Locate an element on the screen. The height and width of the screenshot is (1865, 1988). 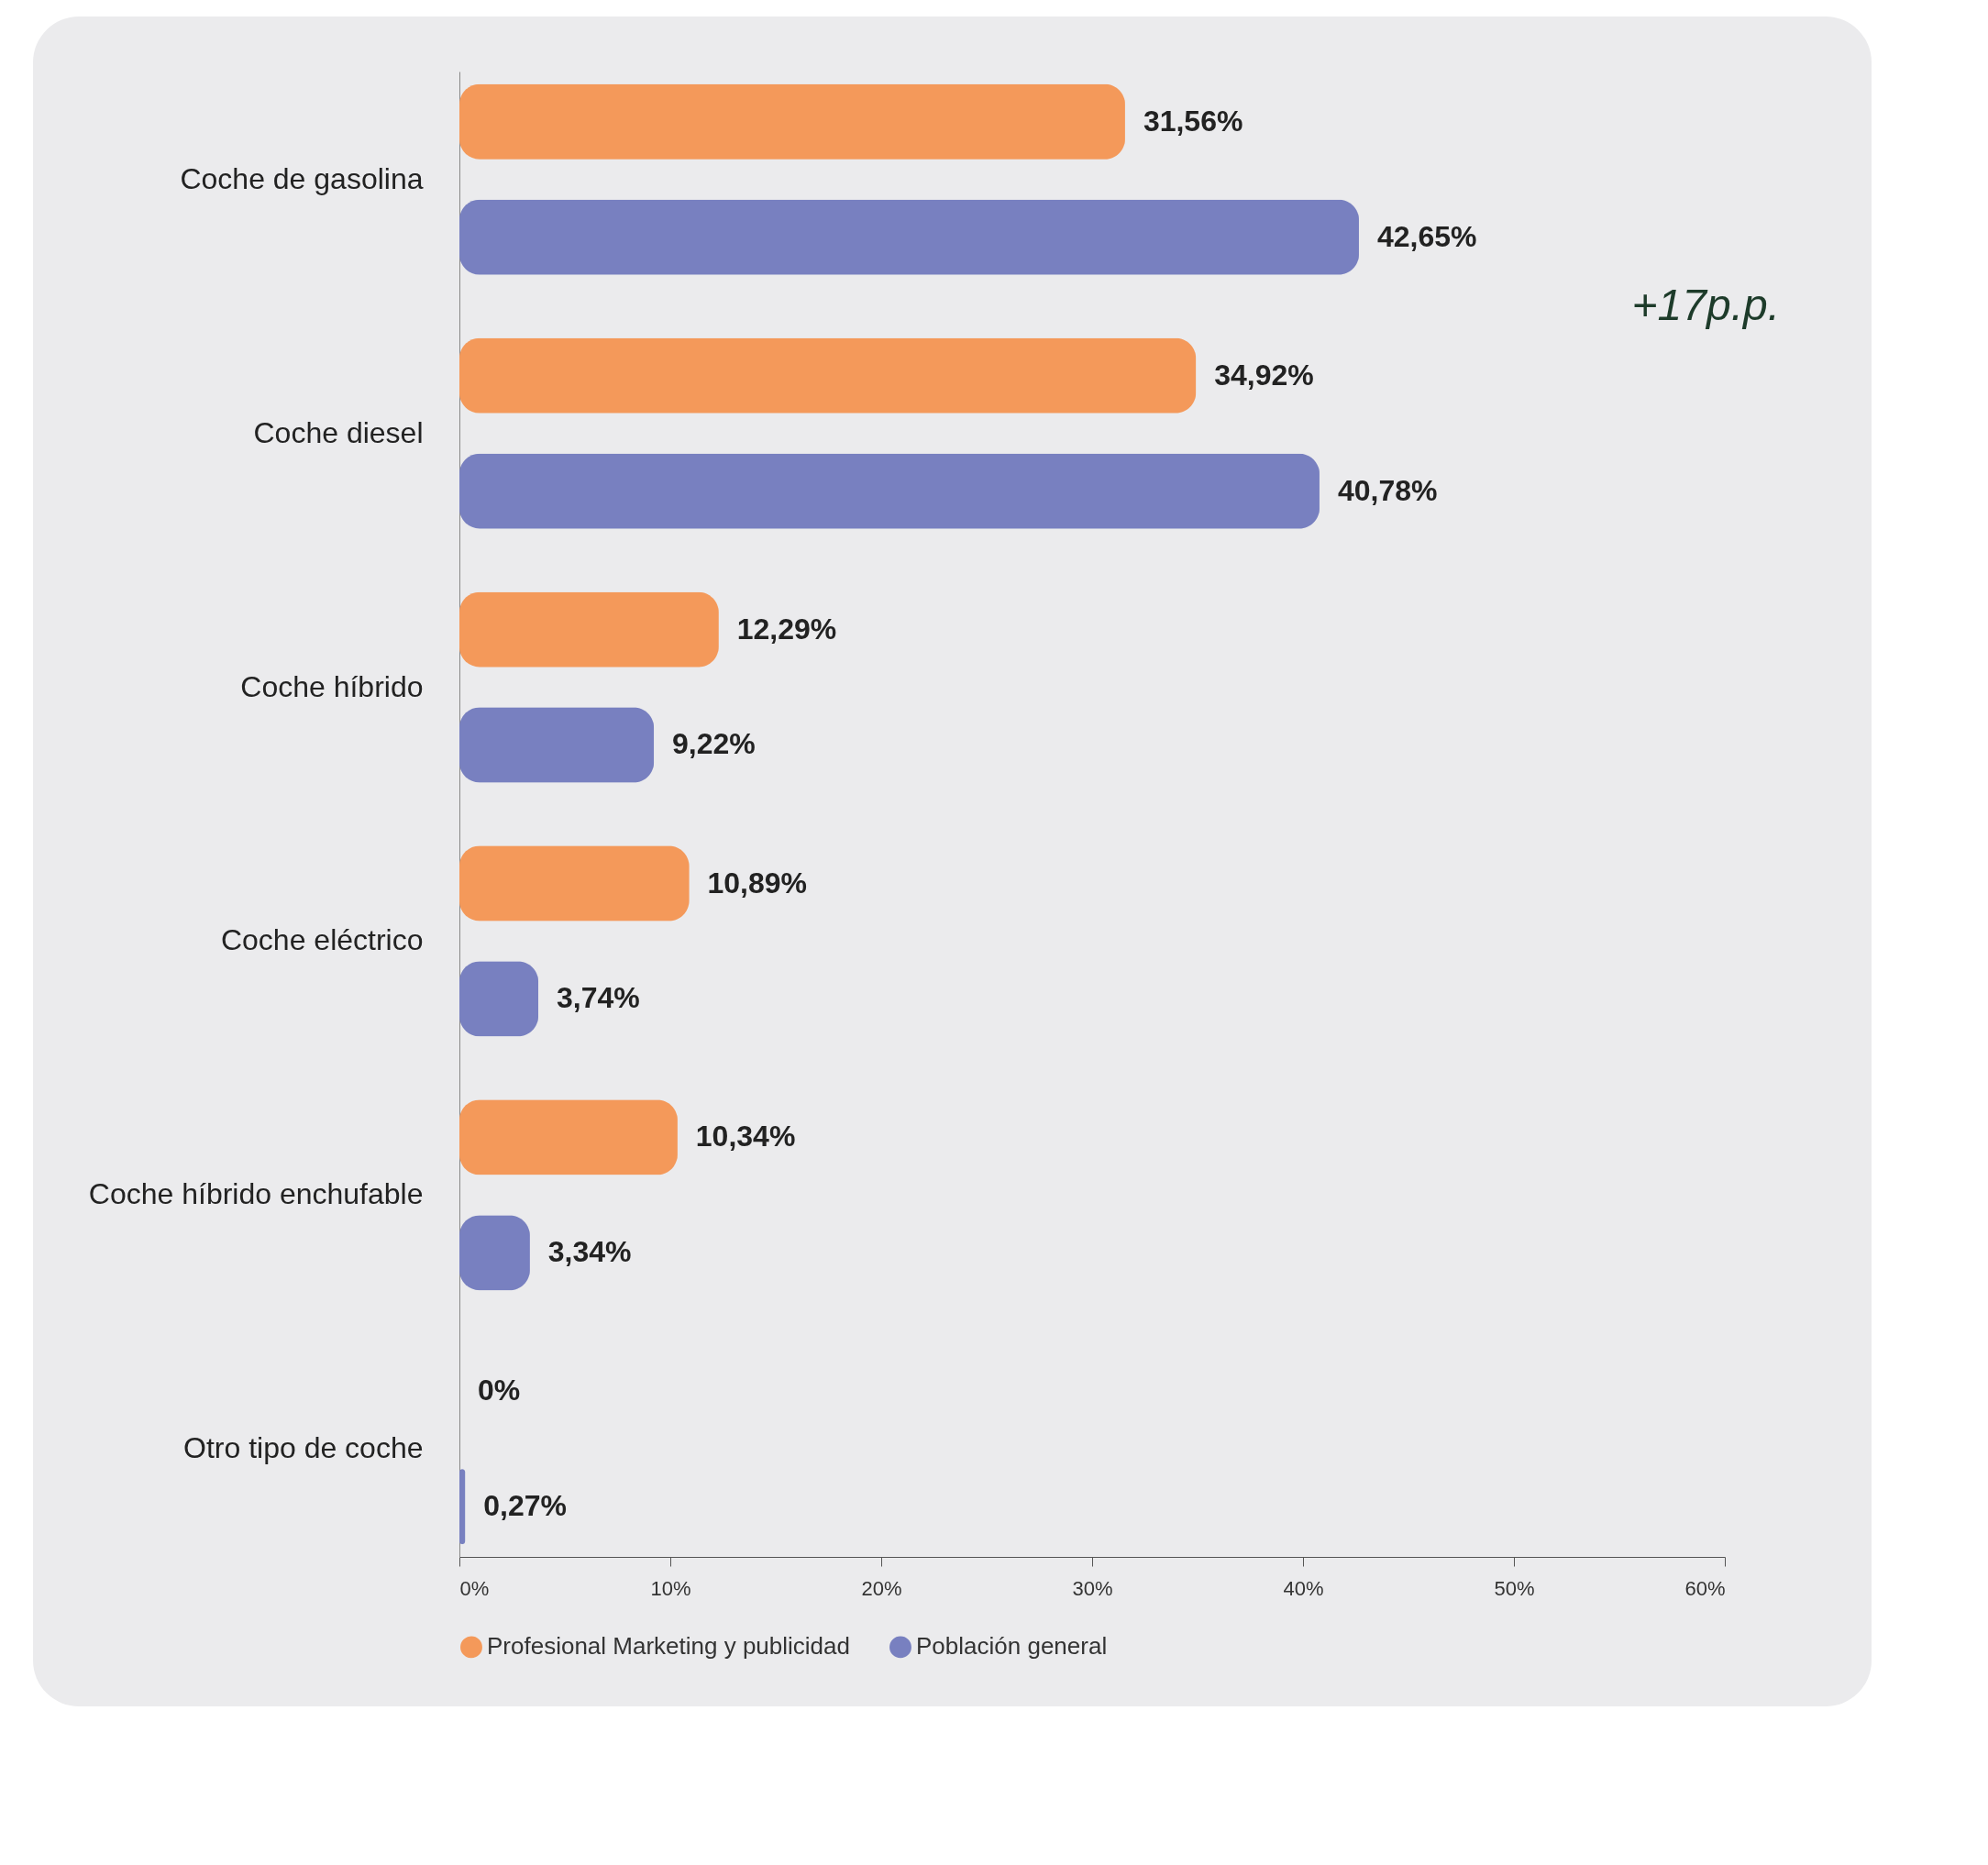
y-tick-label: Coche híbrido enchufable is located at coordinates (256, 1194).